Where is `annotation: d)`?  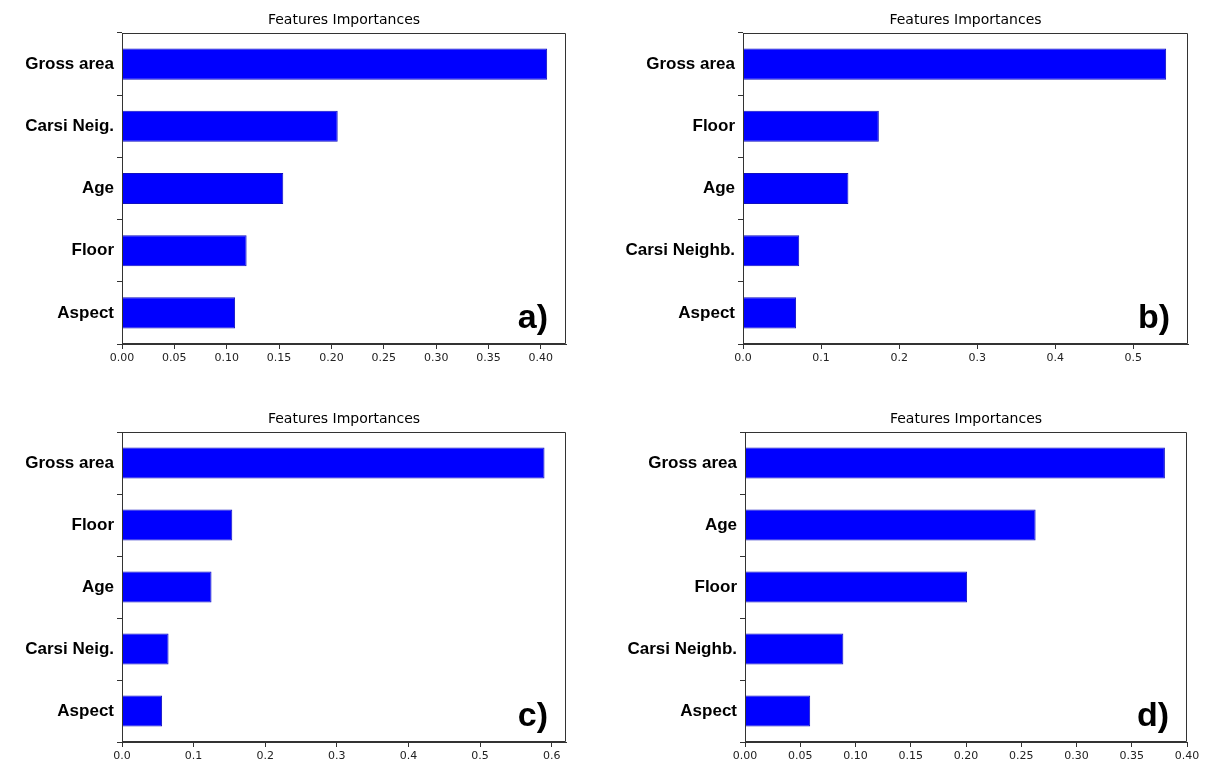
annotation: d) is located at coordinates (1152, 714).